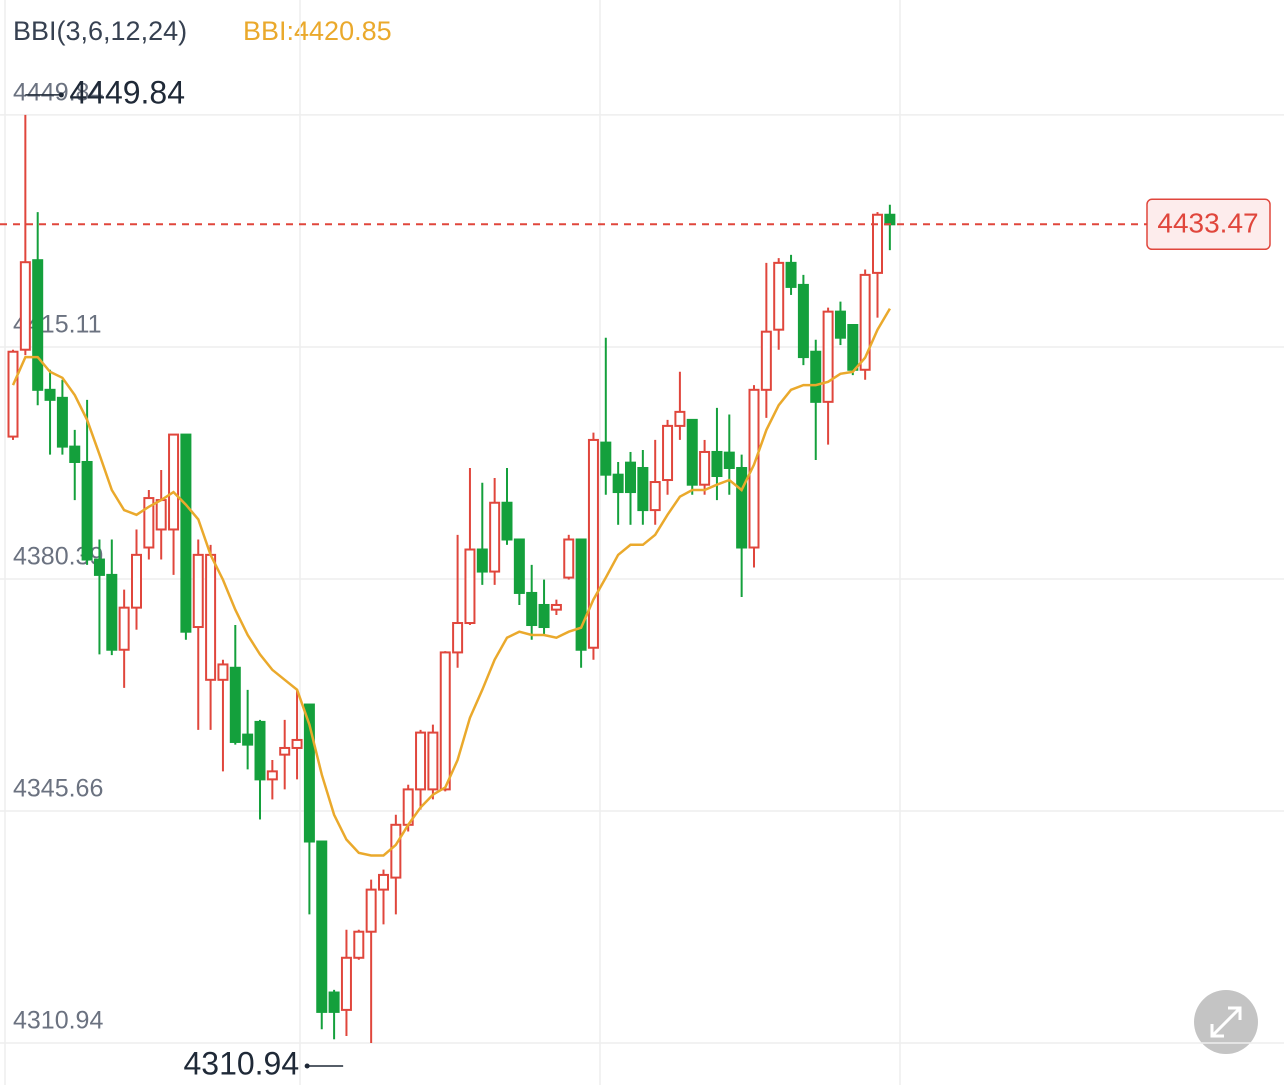  Describe the element at coordinates (100, 31) in the screenshot. I see `indicator-title: BBI(3,6,12,24)` at that location.